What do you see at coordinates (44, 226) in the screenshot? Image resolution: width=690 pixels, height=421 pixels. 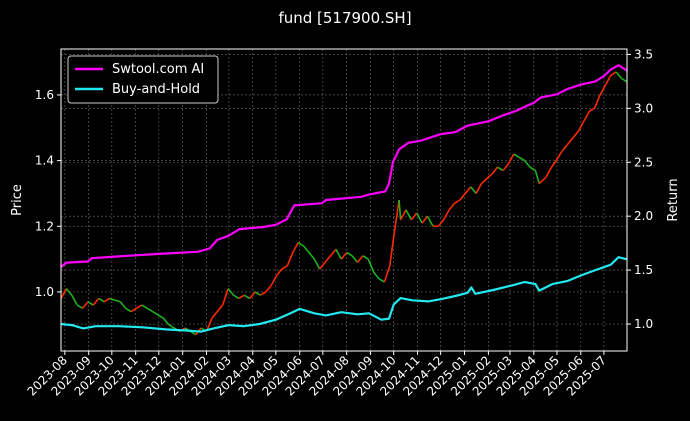 I see `y-left-tick-label-1: 1.2` at bounding box center [44, 226].